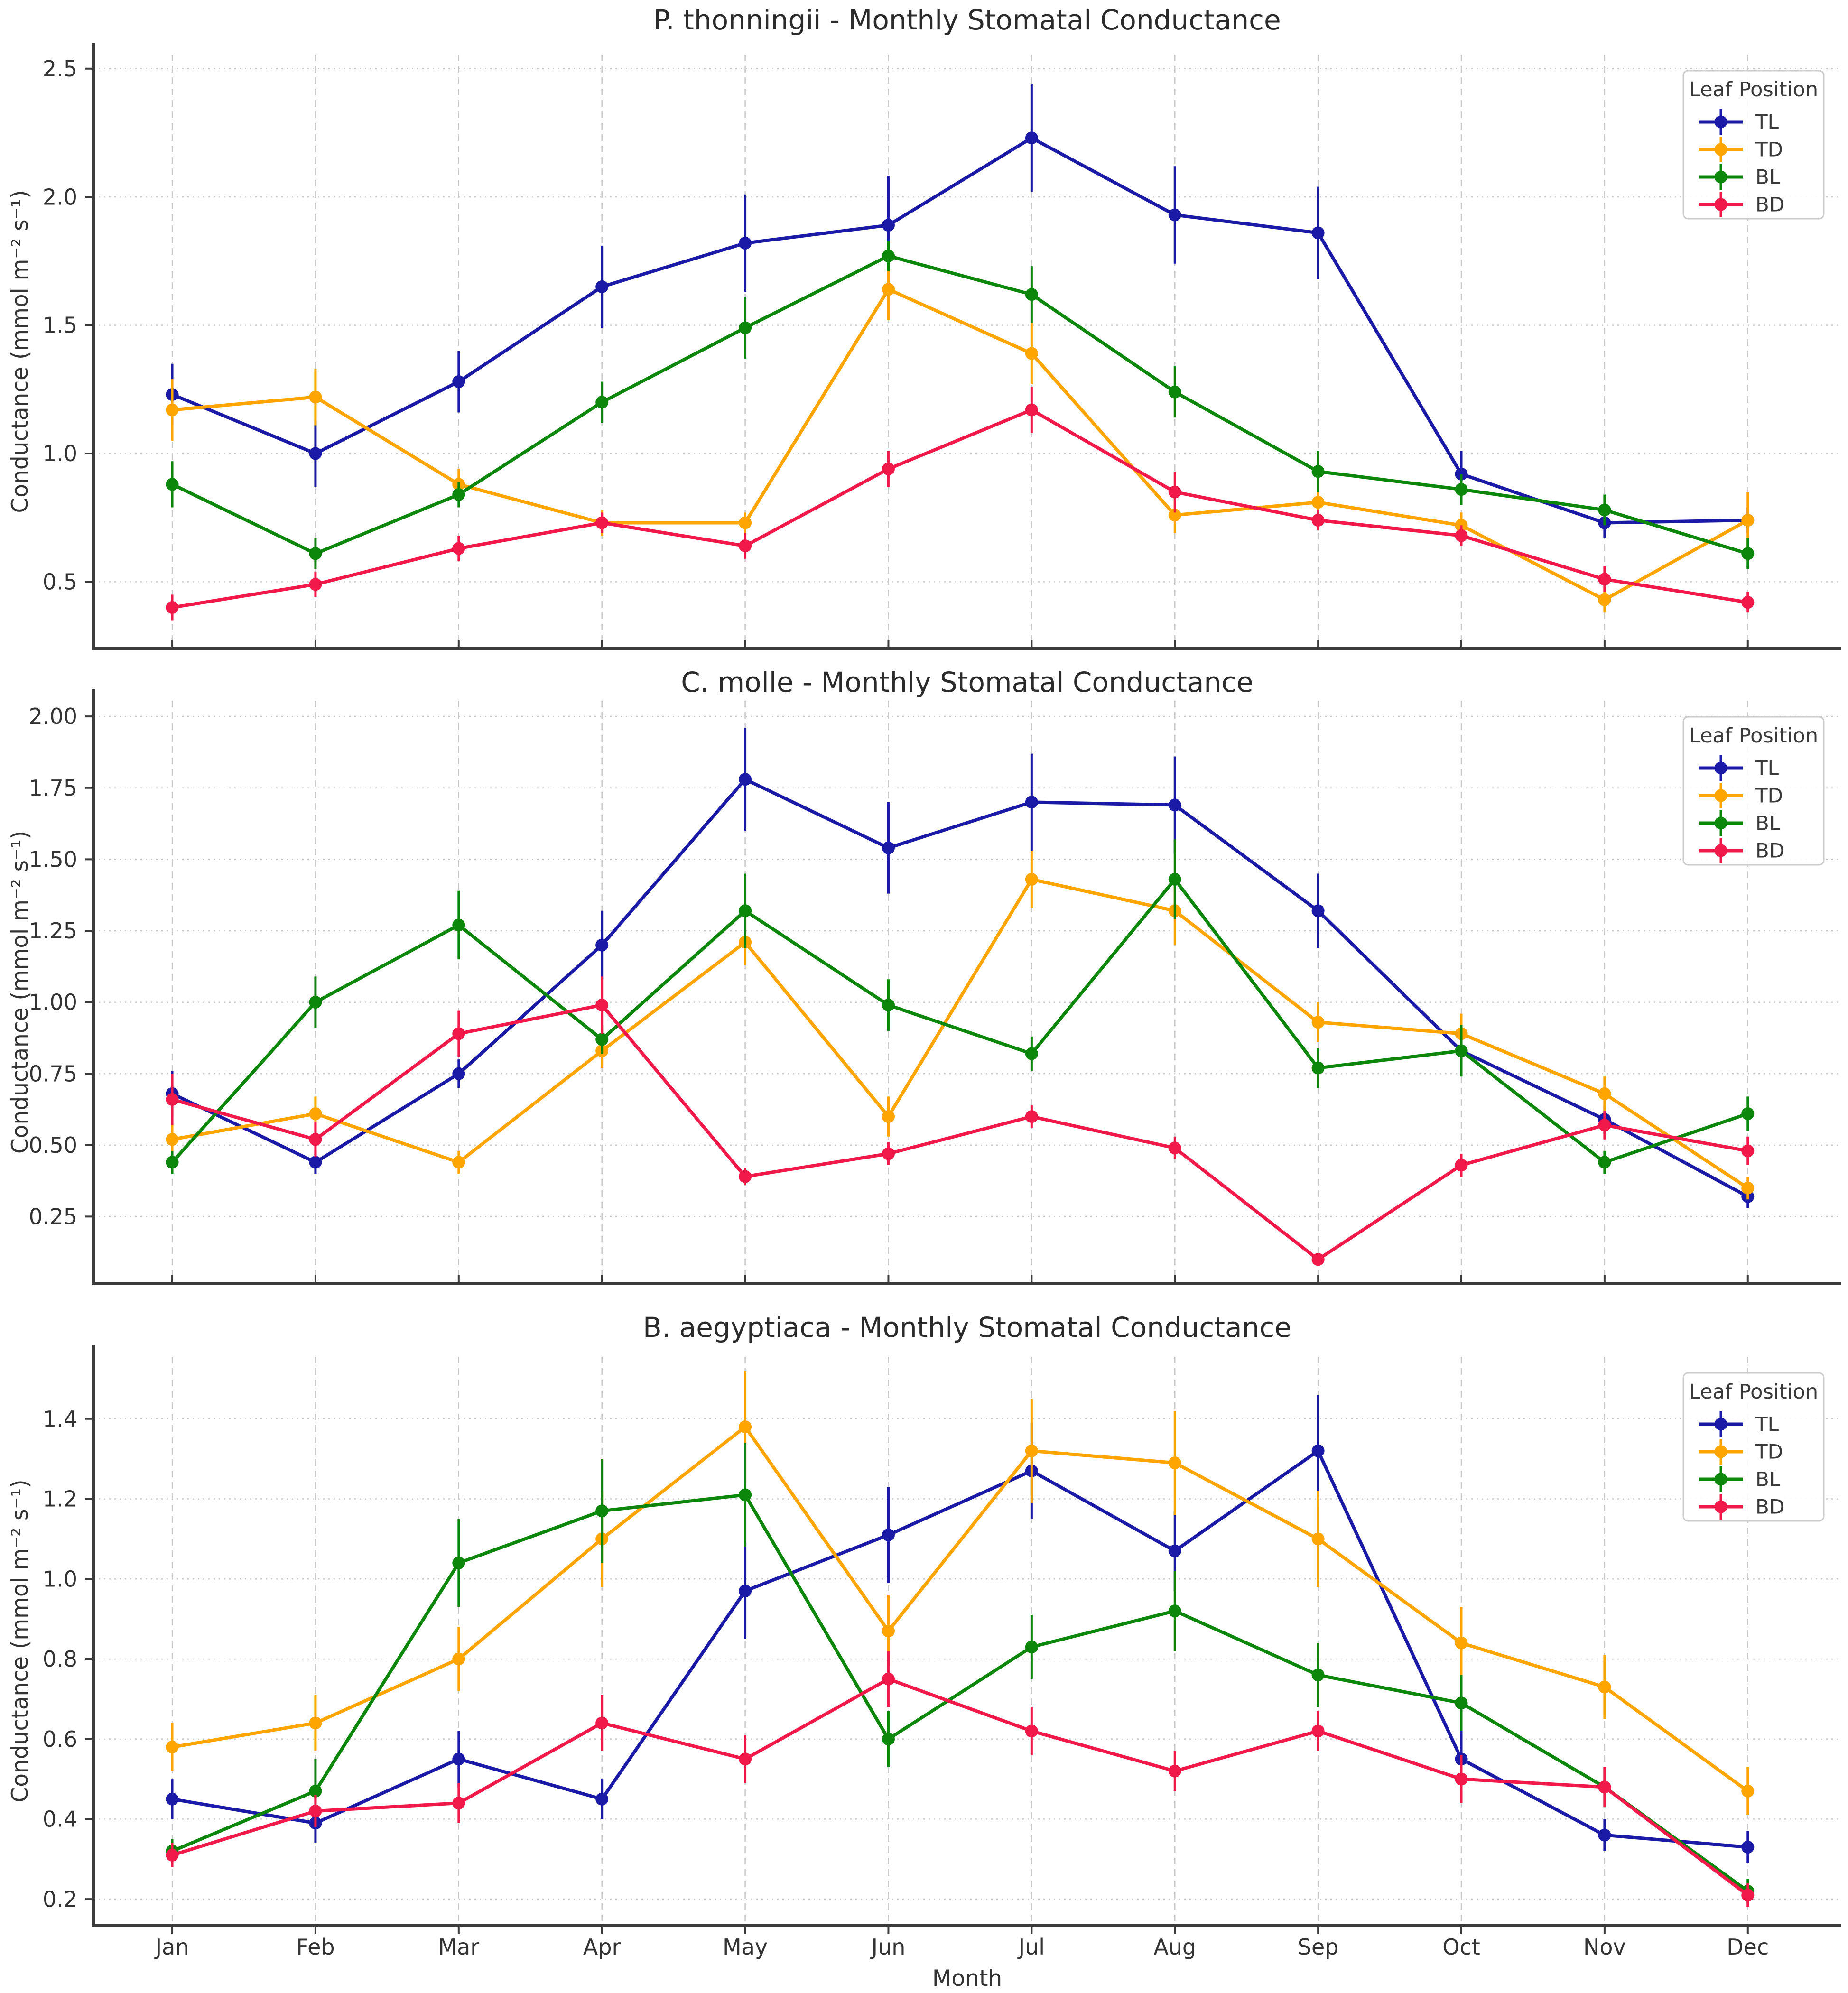  I want to click on legend-item-label: BD, so click(1769, 1507).